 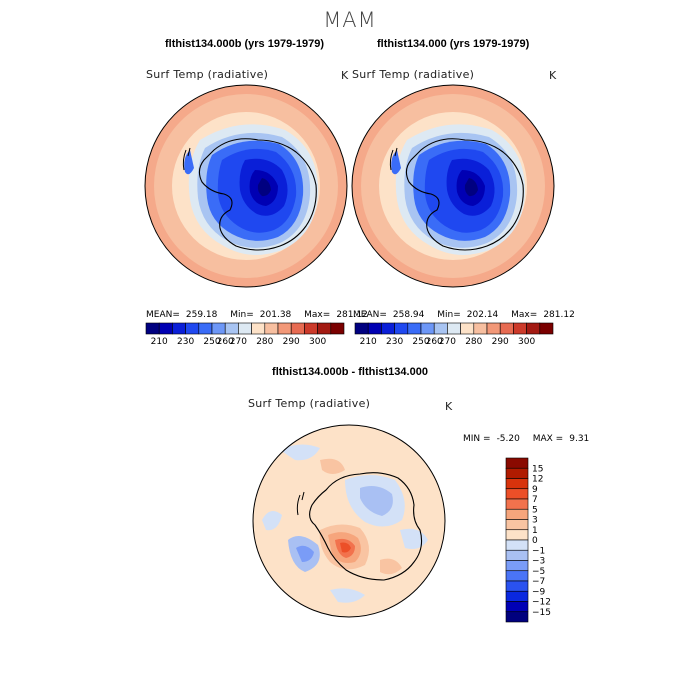 I want to click on diff-unit-label: K, so click(x=449, y=406).